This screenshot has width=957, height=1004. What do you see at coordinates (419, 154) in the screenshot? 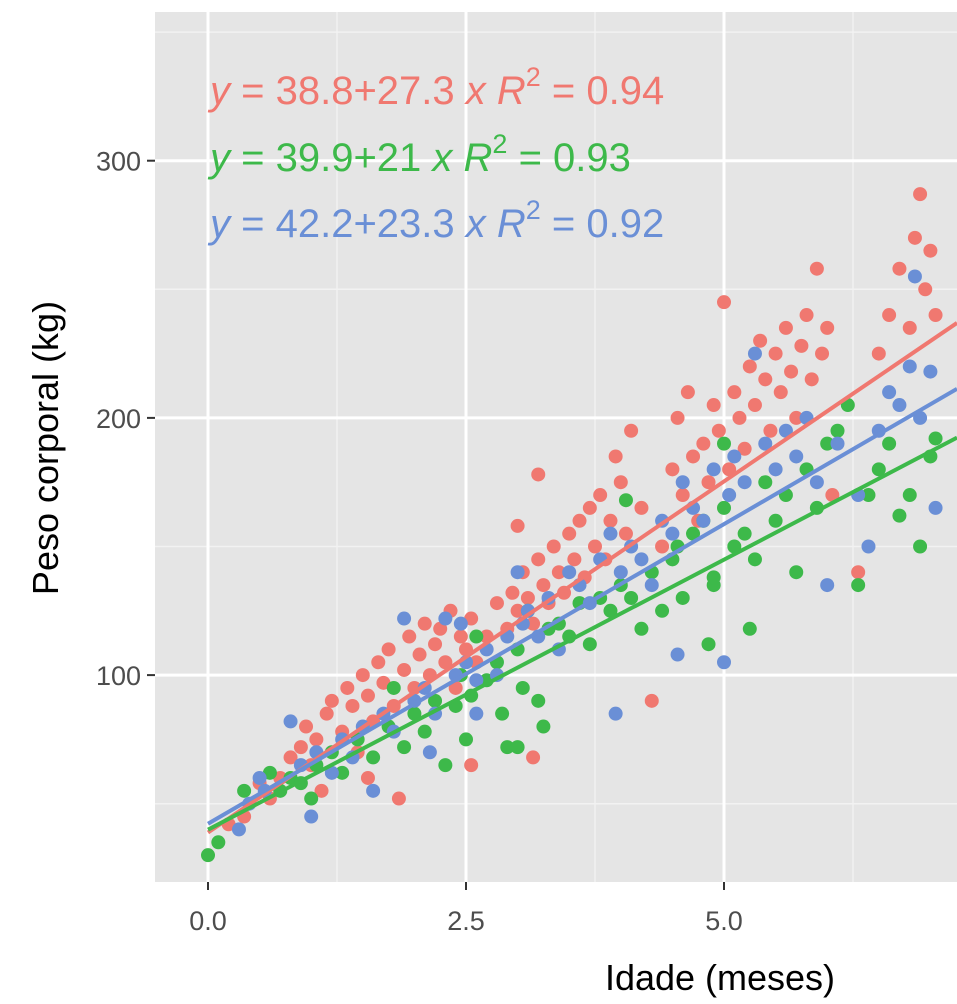
I see `regression-equation: y = 39.9+21 x R2 = 0.93` at bounding box center [419, 154].